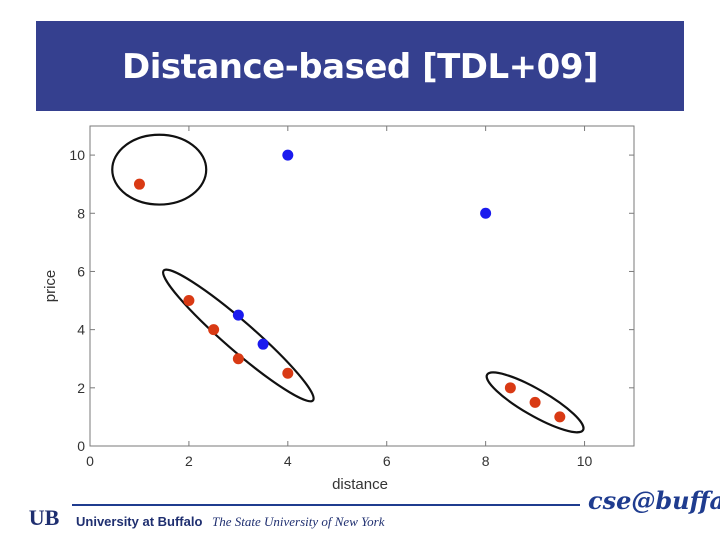  I want to click on cse-buffalo-logo: cse@buffalo, so click(654, 500).